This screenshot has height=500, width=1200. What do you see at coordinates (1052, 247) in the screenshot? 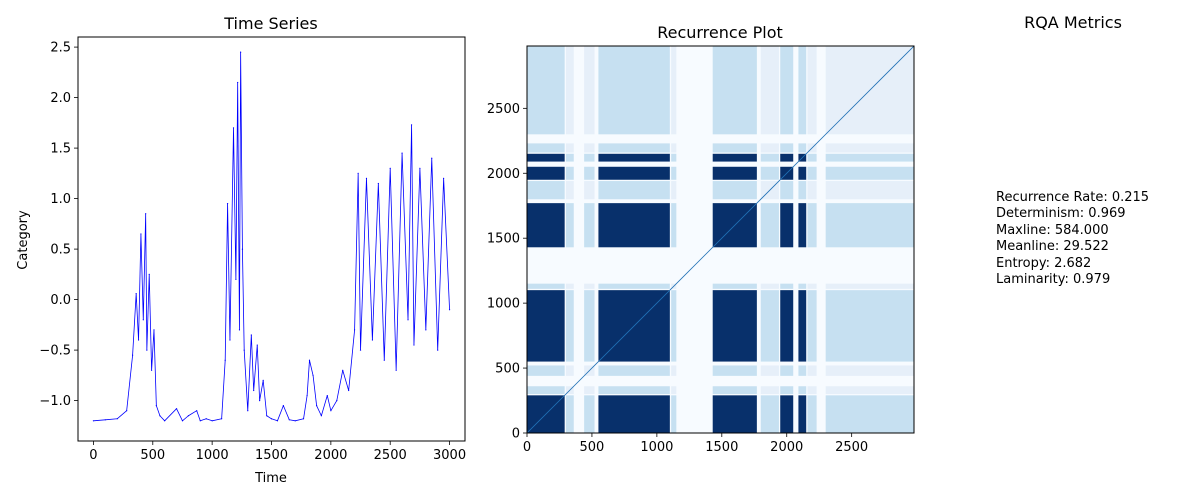
I see `metric-meanline: Meanline: 29.522` at bounding box center [1052, 247].